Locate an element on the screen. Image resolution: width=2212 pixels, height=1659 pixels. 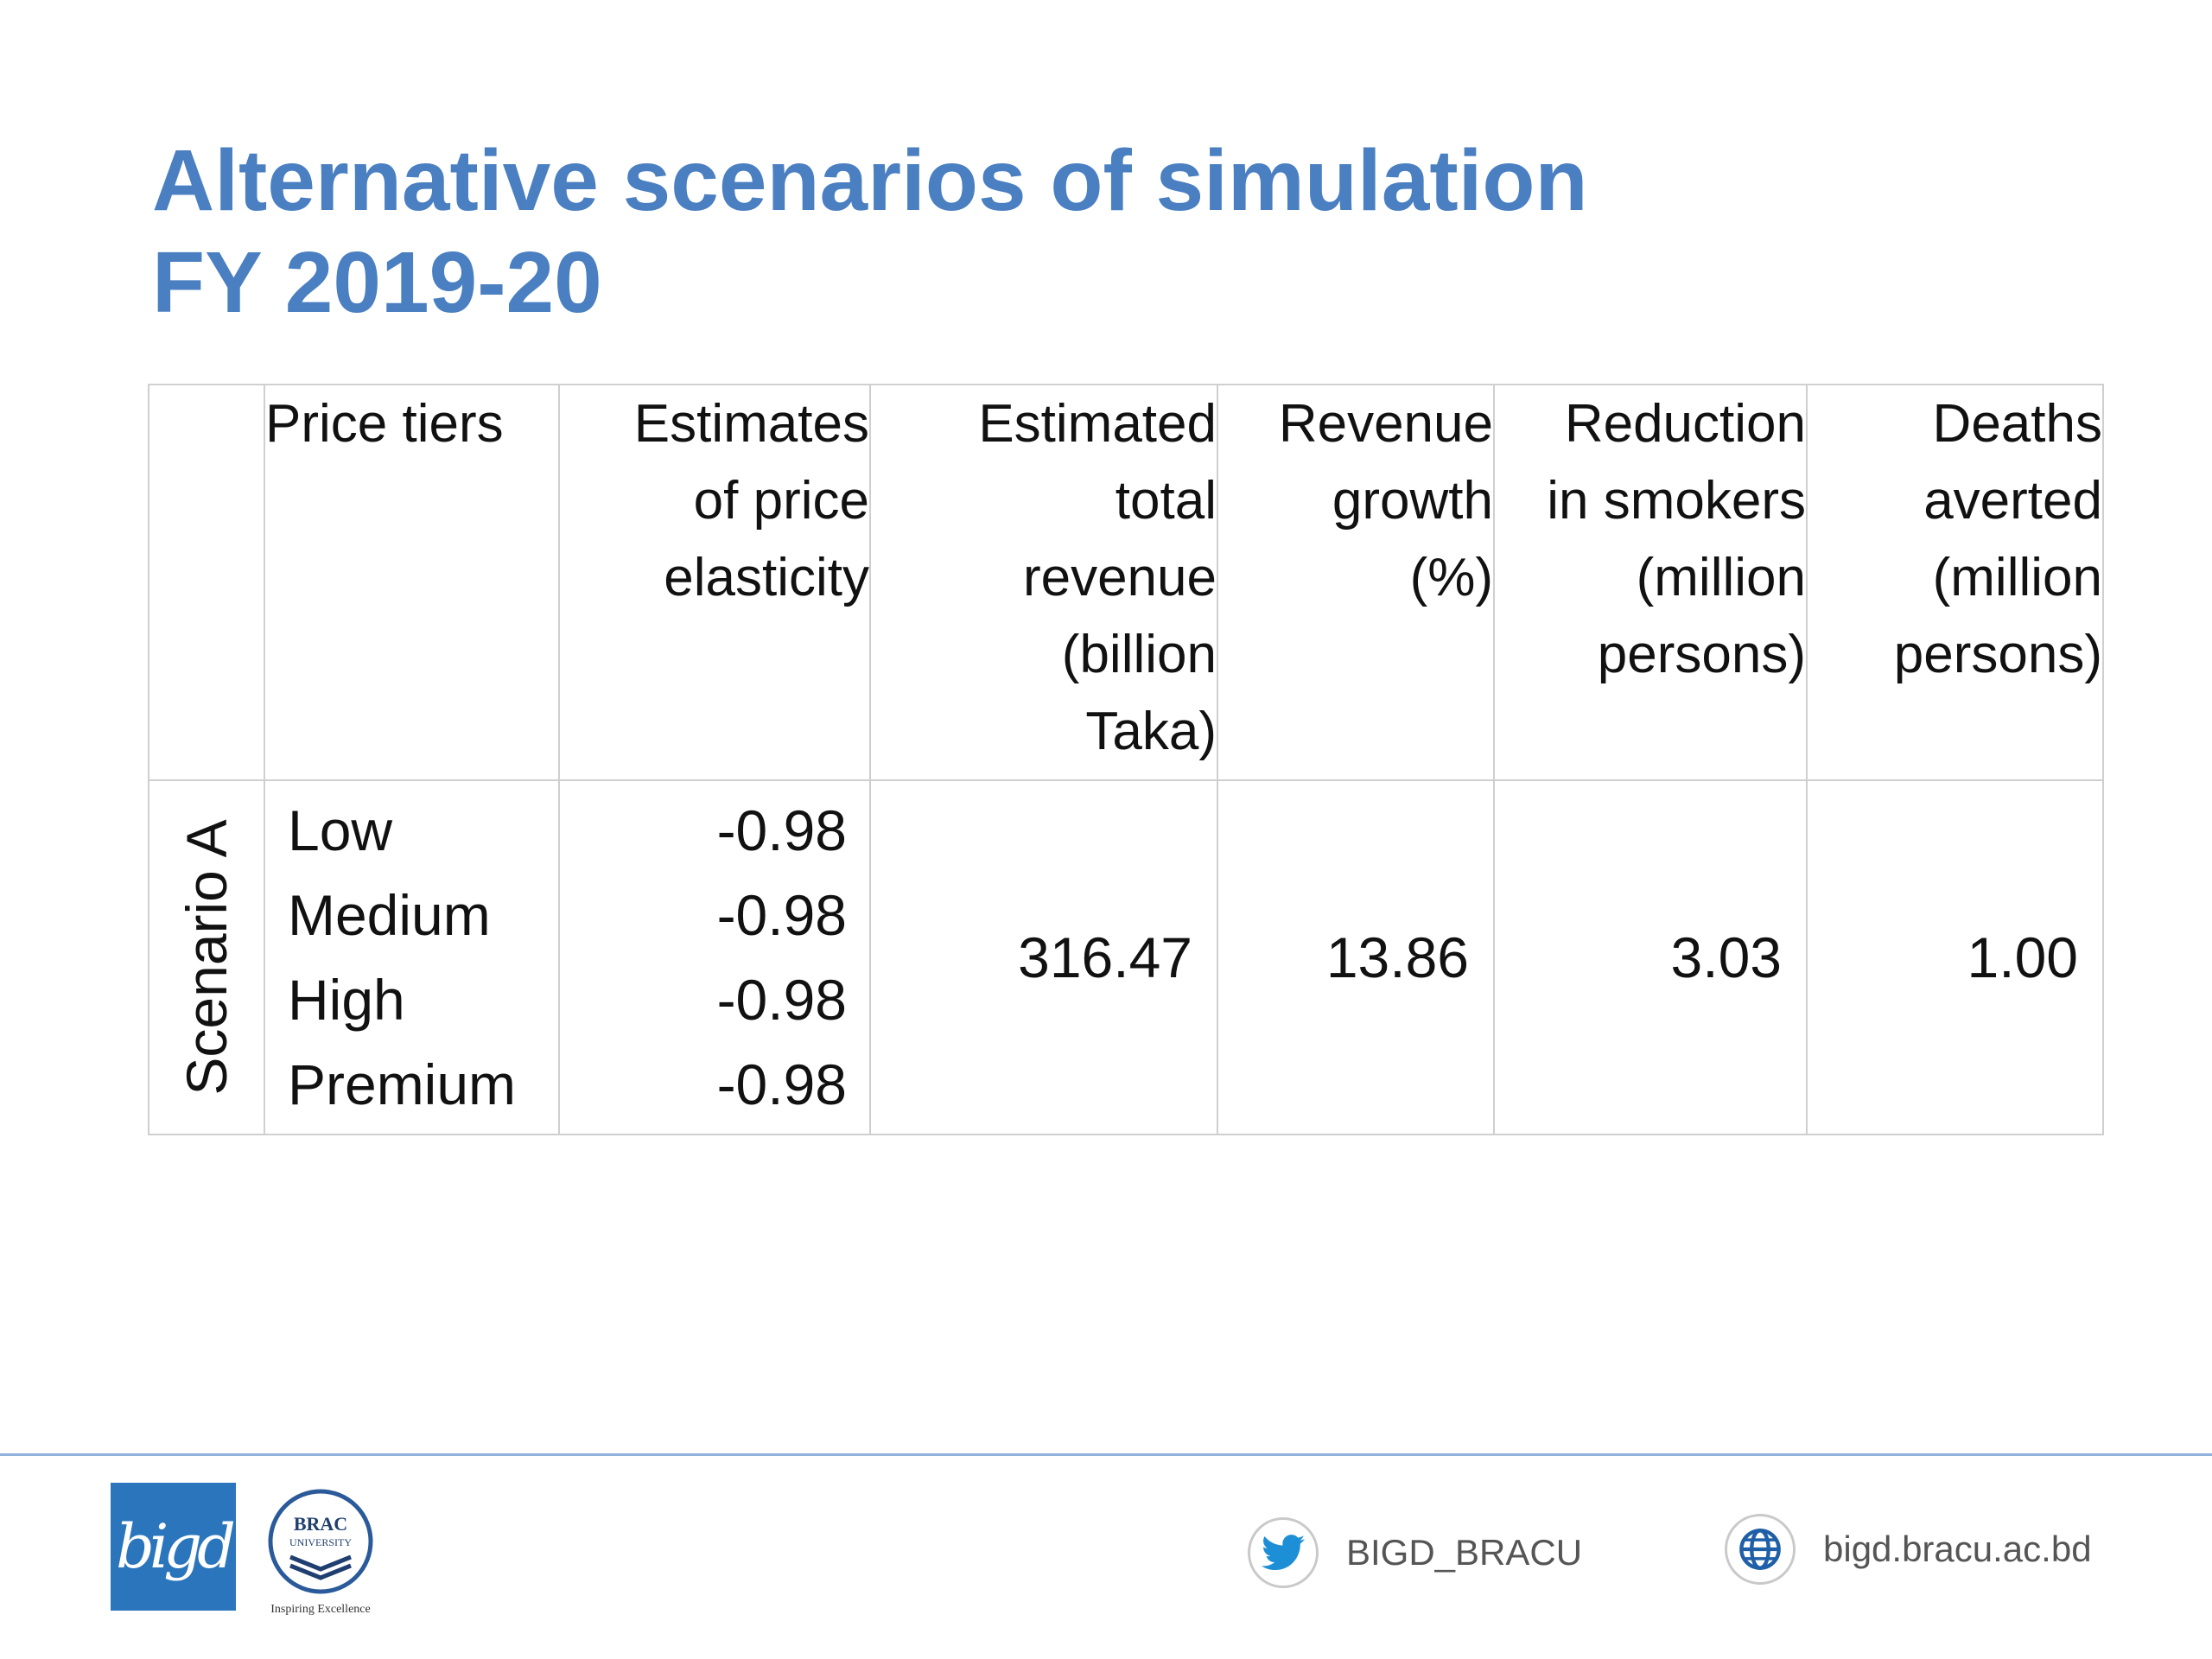
header-elasticity: Estimates of price elasticity is located at coordinates (714, 582).